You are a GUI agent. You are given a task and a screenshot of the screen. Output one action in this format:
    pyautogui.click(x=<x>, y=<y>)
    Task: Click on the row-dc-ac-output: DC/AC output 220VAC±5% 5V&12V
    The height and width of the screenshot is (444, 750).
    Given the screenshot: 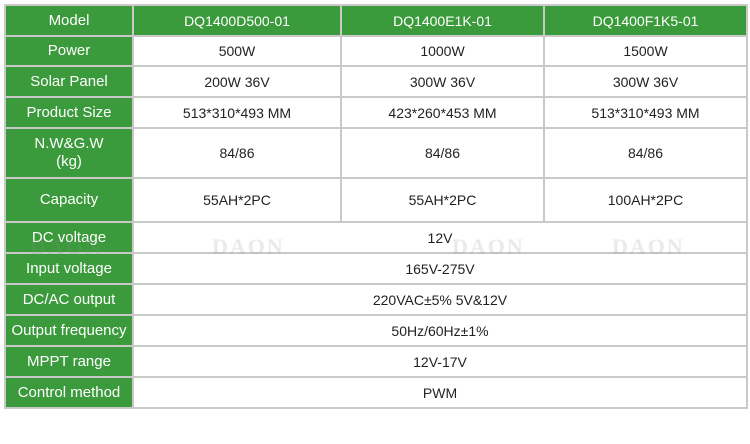 What is the action you would take?
    pyautogui.click(x=376, y=299)
    